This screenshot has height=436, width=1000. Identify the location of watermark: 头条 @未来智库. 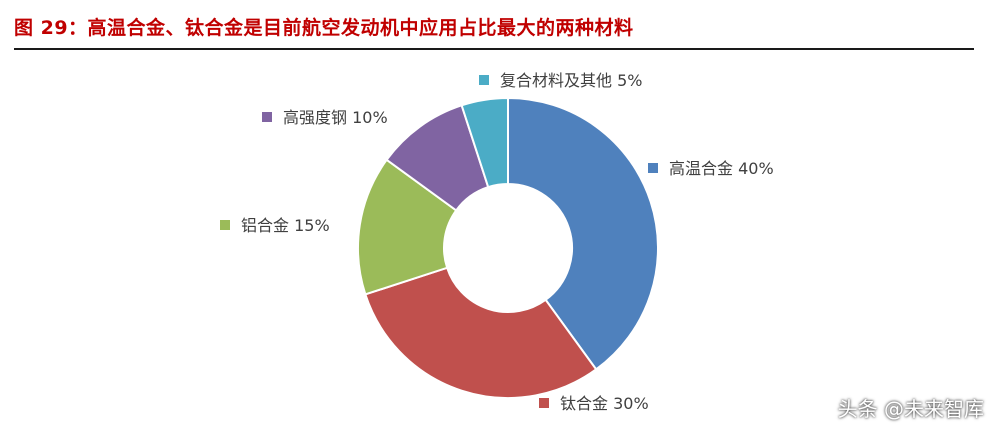
(910, 409).